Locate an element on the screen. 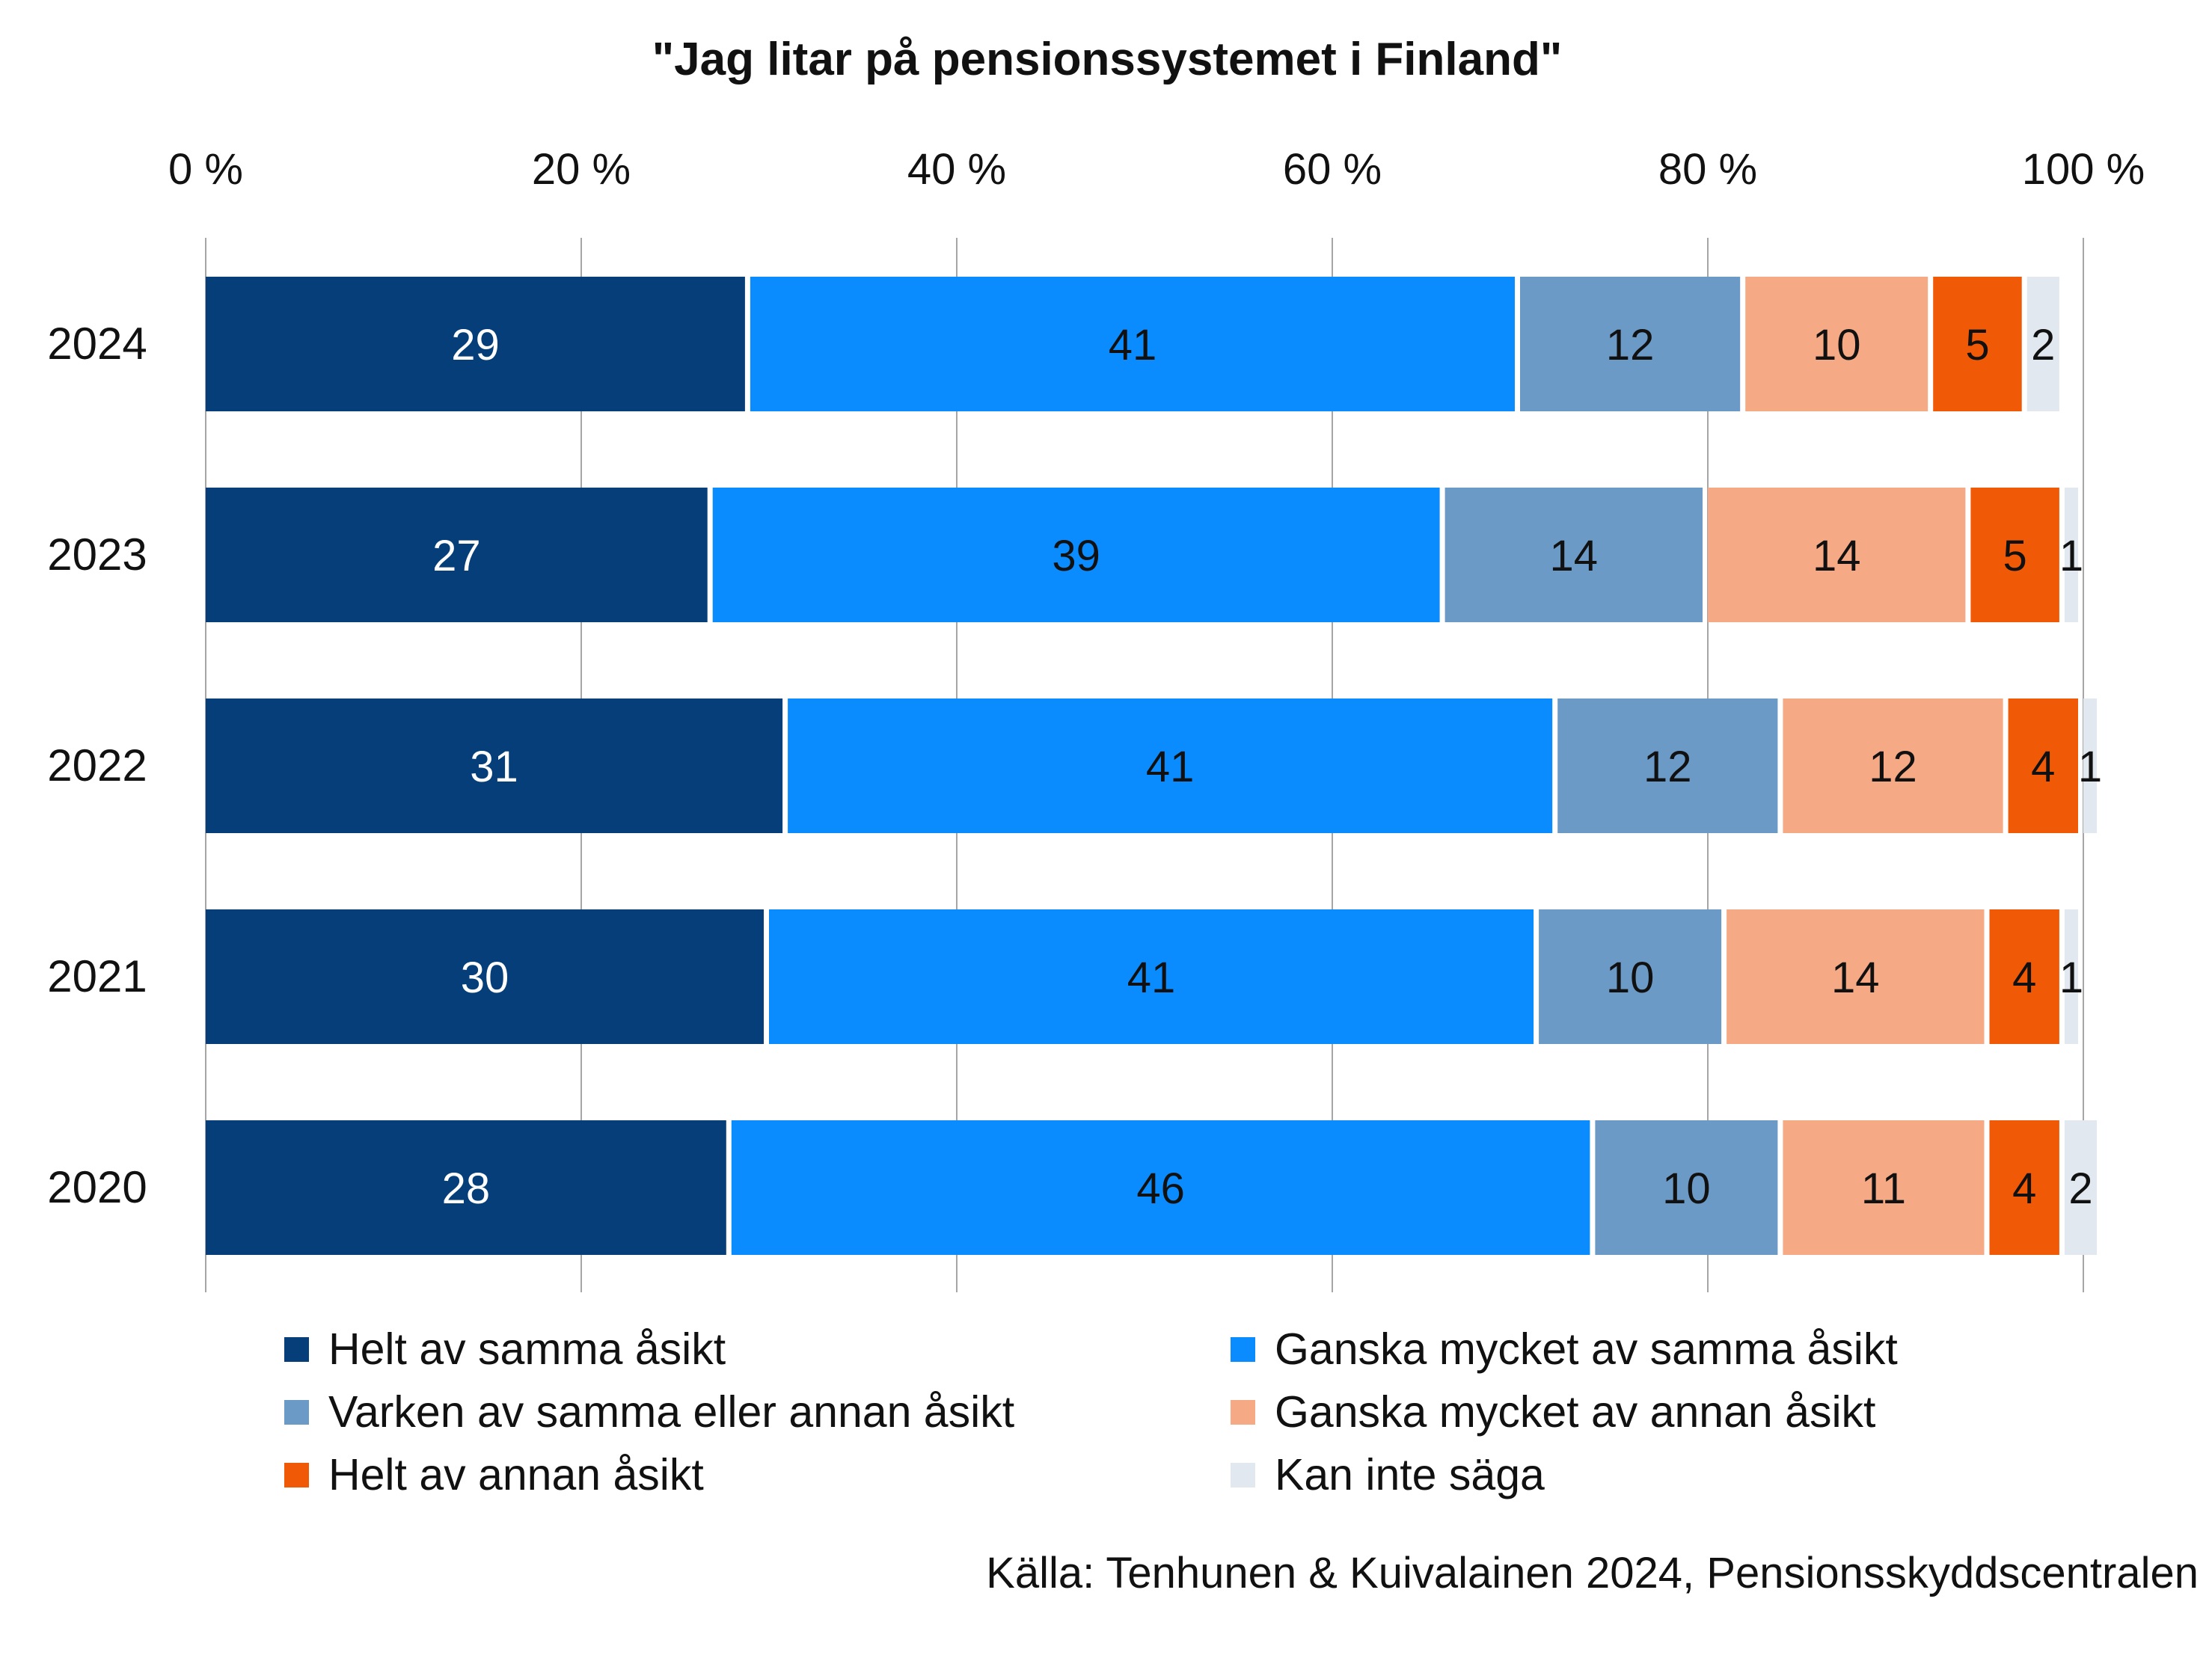 The width and height of the screenshot is (2212, 1658). x-tick-label: 0 % is located at coordinates (205, 169).